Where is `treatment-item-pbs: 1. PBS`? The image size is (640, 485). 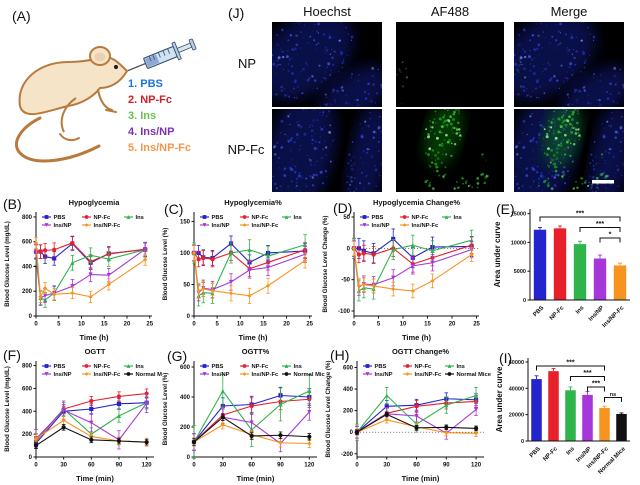 treatment-item-pbs: 1. PBS is located at coordinates (145, 84).